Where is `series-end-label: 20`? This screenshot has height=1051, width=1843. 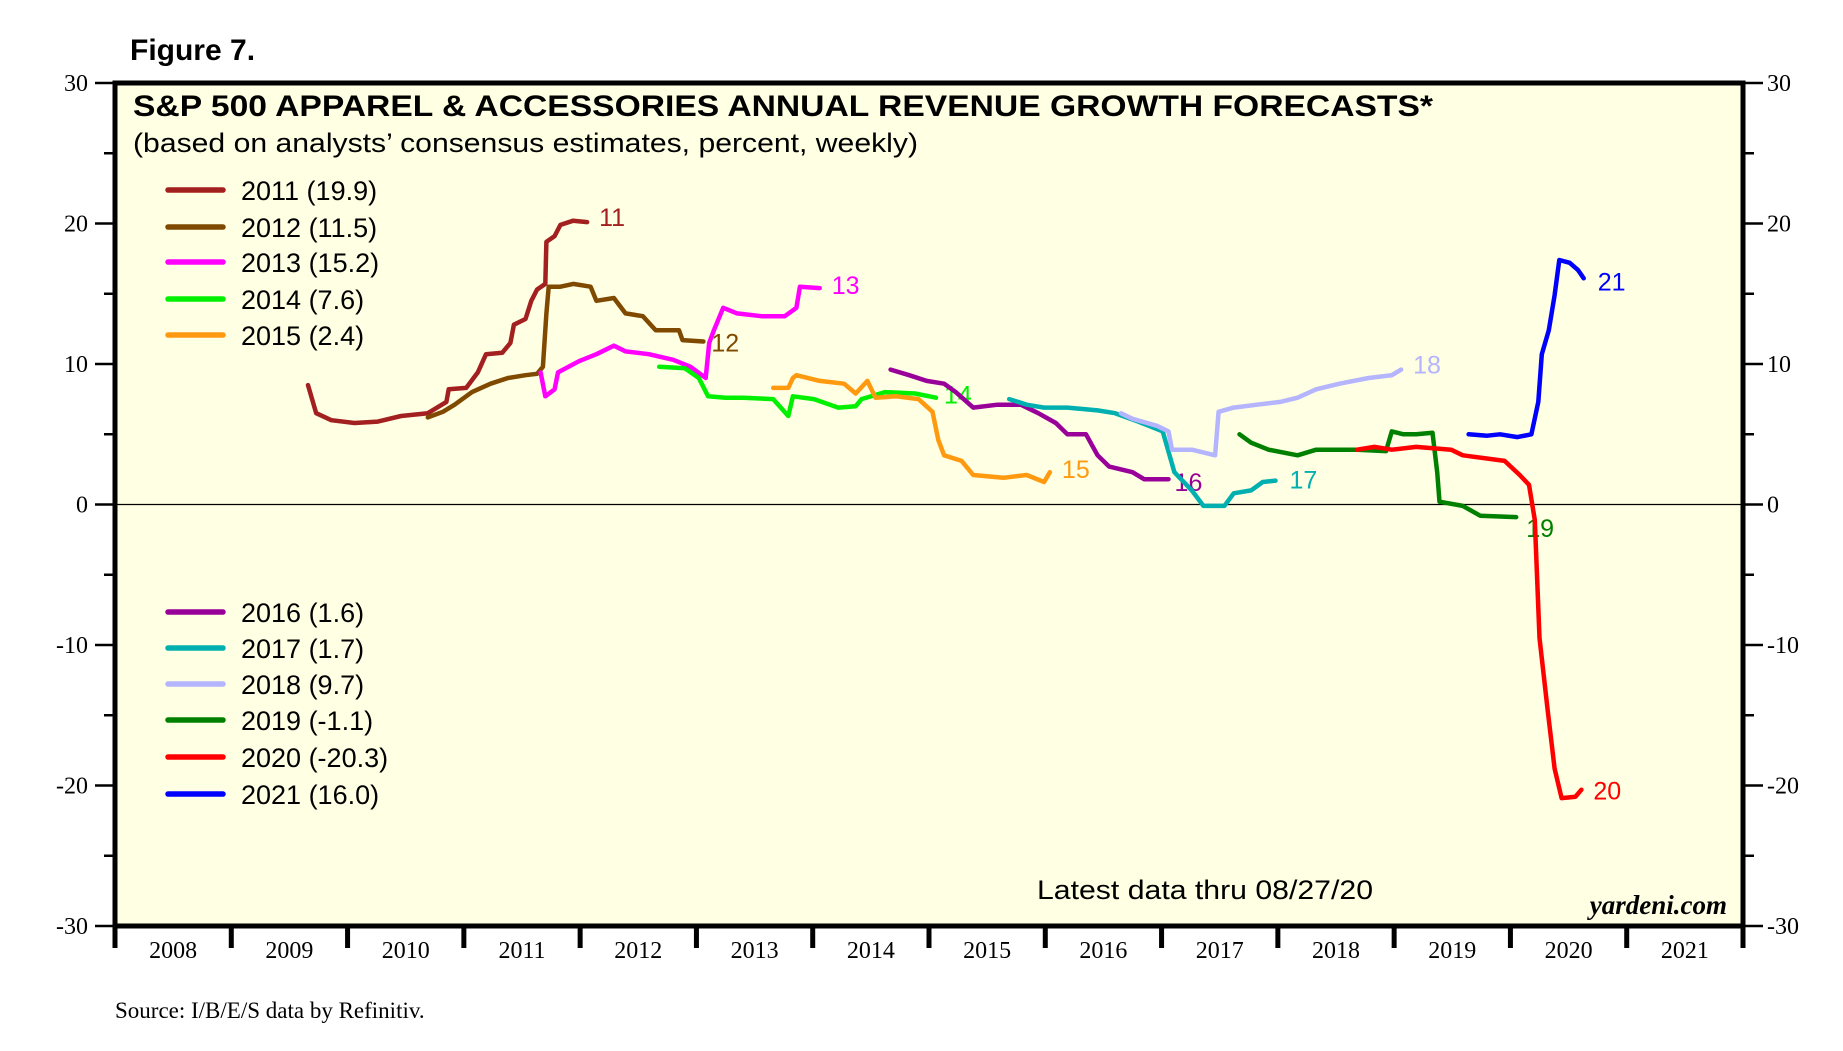 series-end-label: 20 is located at coordinates (1607, 792).